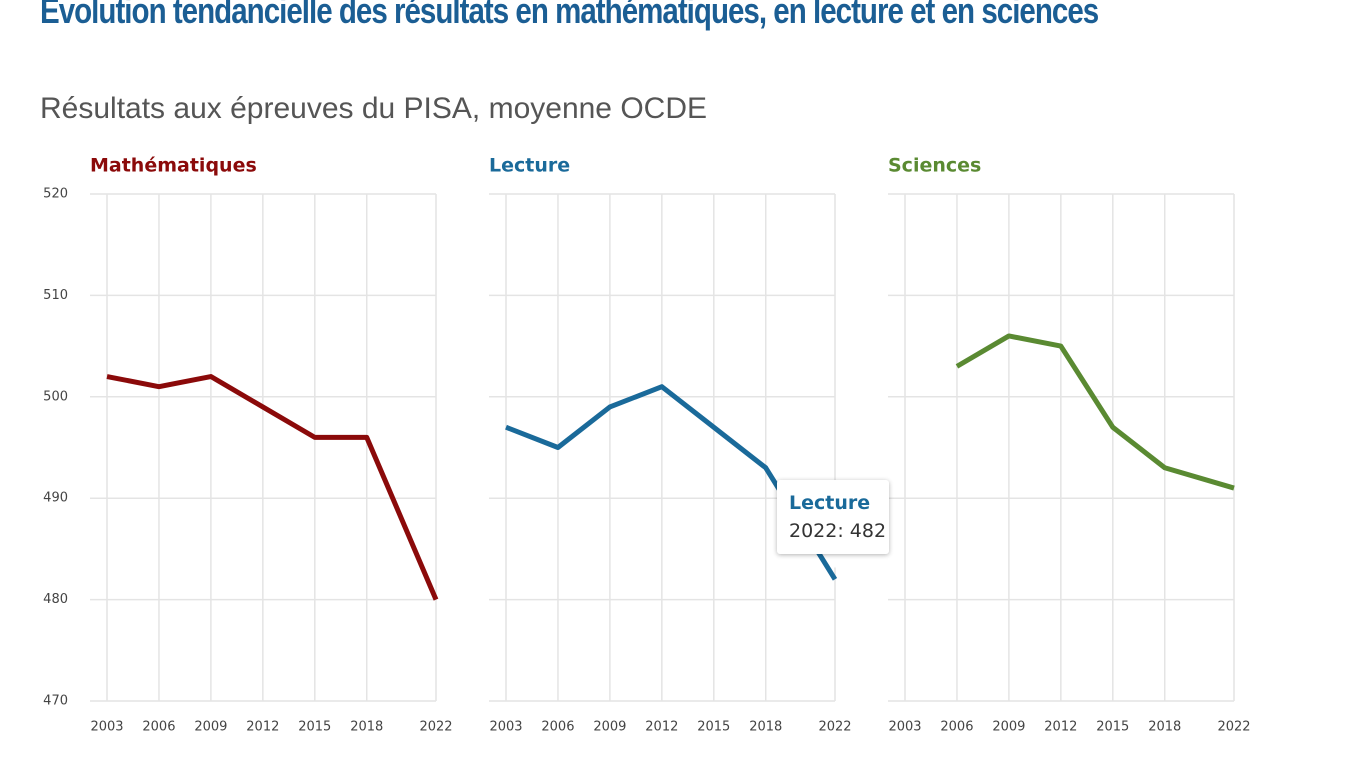 The image size is (1350, 759). Describe the element at coordinates (833, 517) in the screenshot. I see `tooltip: Lecture 2022: 482` at that location.